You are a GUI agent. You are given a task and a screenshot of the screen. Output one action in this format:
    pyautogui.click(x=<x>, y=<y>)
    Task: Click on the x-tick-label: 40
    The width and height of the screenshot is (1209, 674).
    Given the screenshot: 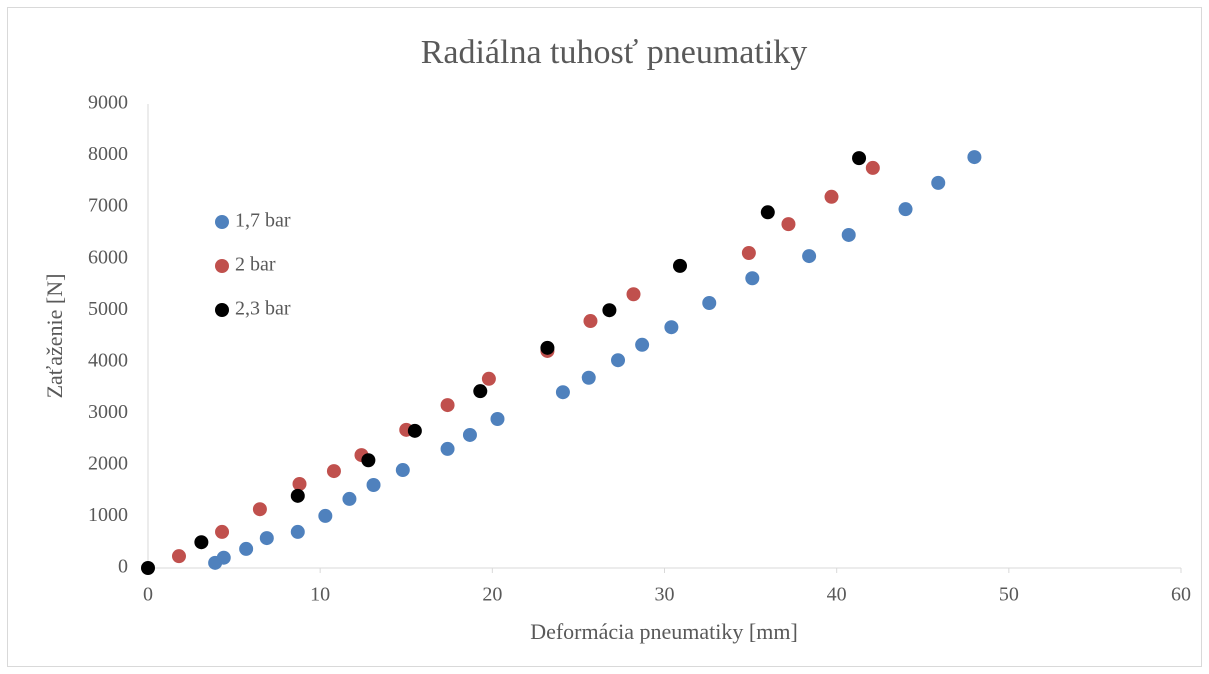 What is the action you would take?
    pyautogui.click(x=837, y=595)
    